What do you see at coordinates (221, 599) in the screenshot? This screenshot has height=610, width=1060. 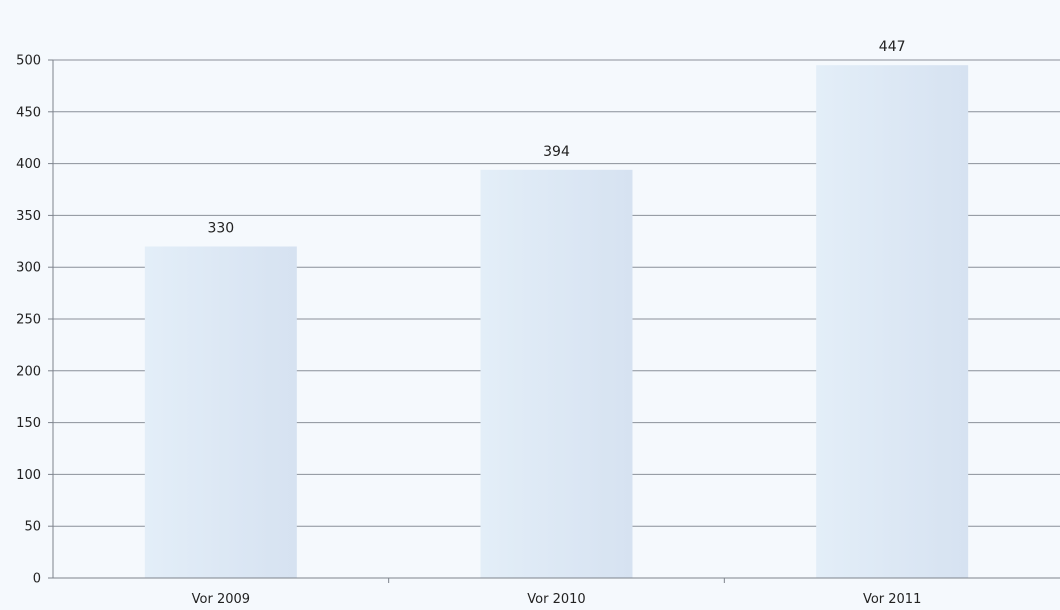 I see `x-tick-label: Vor 2009` at bounding box center [221, 599].